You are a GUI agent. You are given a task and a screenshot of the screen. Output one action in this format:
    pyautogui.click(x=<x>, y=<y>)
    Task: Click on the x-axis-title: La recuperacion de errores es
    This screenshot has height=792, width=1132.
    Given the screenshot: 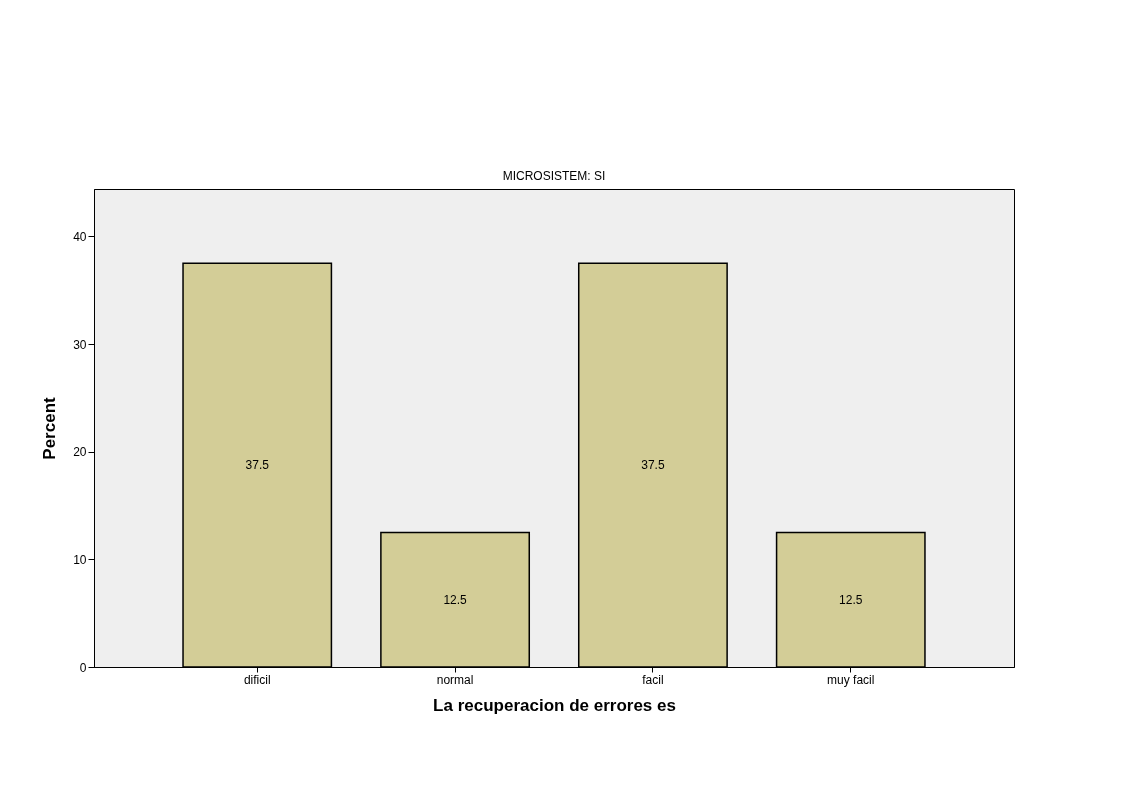 What is the action you would take?
    pyautogui.click(x=554, y=705)
    